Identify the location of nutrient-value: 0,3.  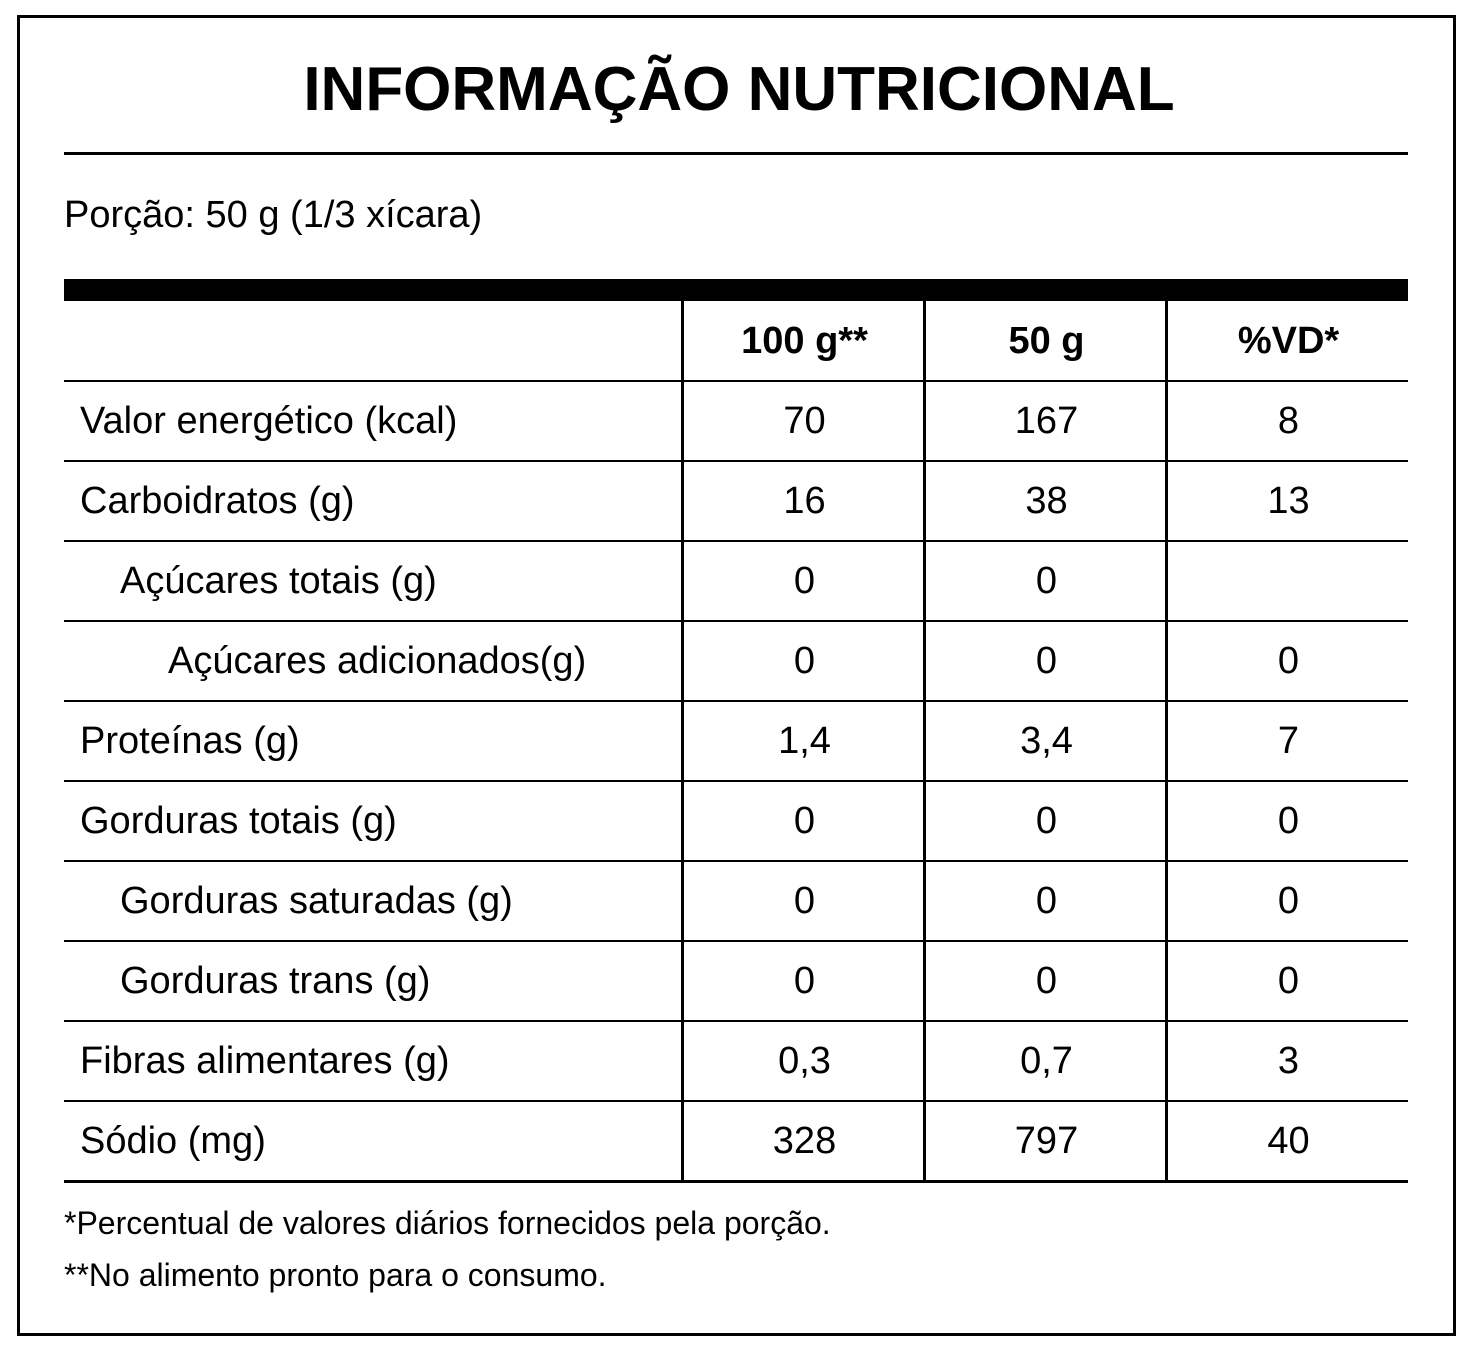
(804, 1061).